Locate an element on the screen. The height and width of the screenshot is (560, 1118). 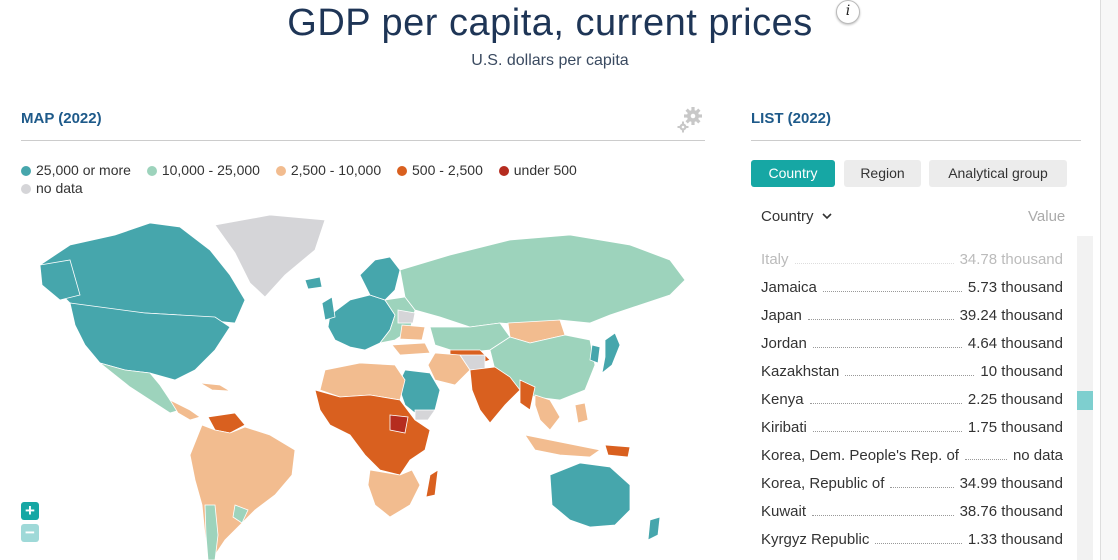
legend-item: 500 - 2,500 is located at coordinates (440, 170).